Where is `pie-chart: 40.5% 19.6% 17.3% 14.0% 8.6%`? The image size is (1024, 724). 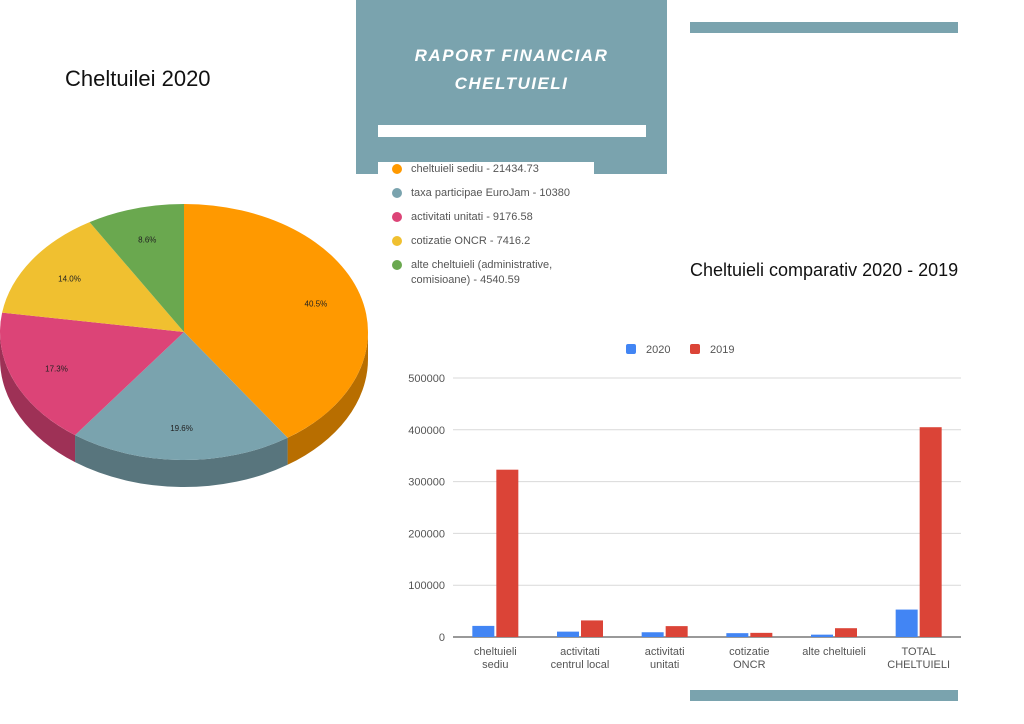 pie-chart: 40.5% 19.6% 17.3% 14.0% 8.6% is located at coordinates (184, 345).